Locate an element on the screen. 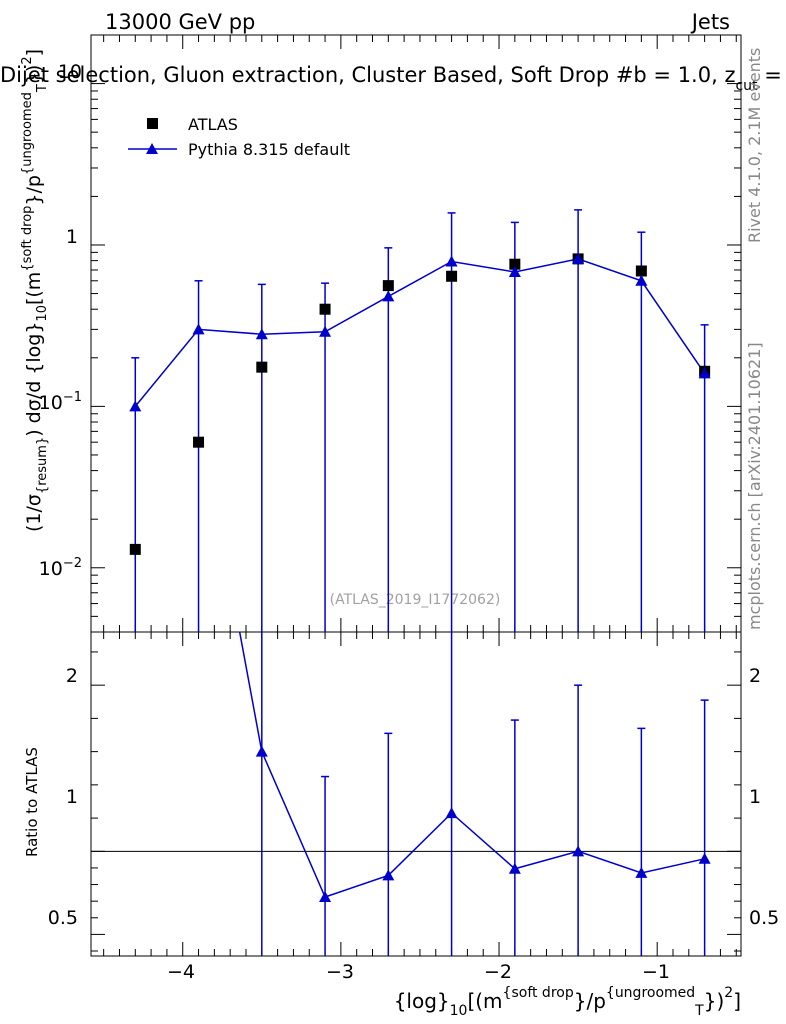  x-tick-label--1: −1 is located at coordinates (656, 972).